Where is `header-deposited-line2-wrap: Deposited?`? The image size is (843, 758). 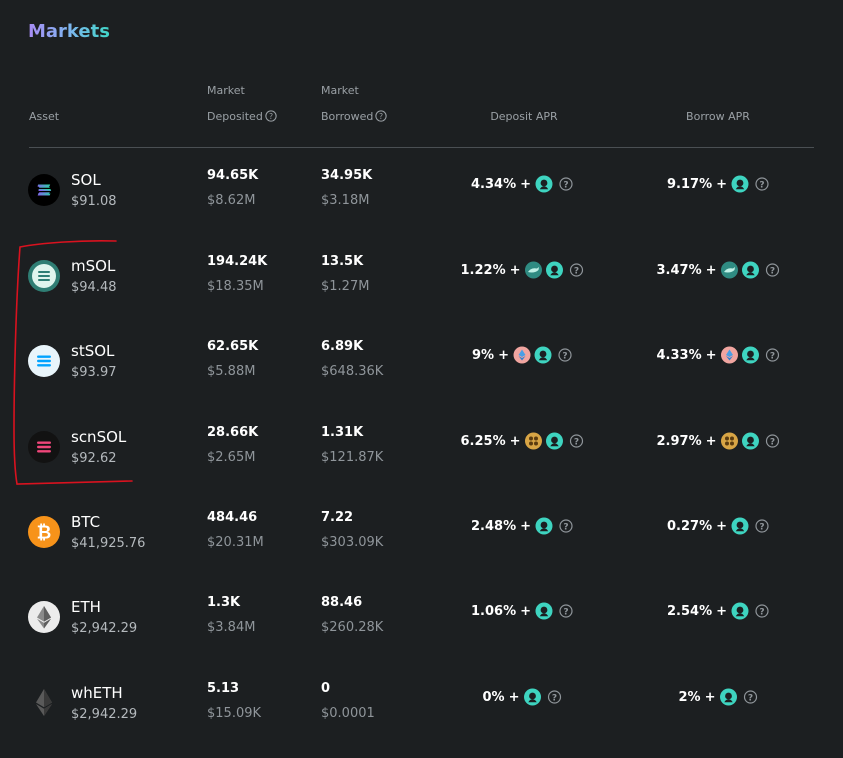 header-deposited-line2-wrap: Deposited? is located at coordinates (242, 117).